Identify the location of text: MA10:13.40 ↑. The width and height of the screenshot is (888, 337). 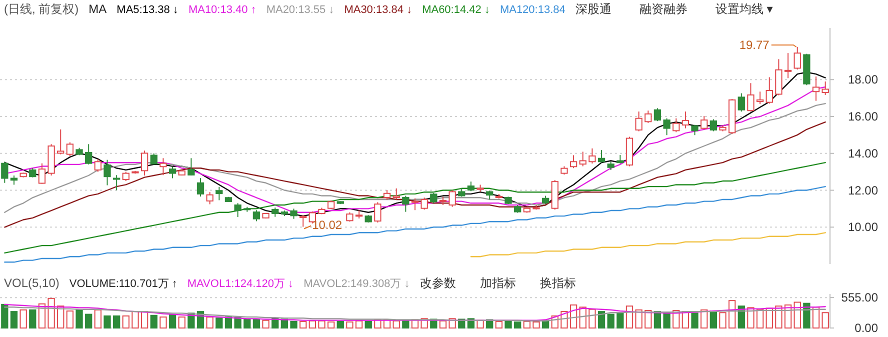
(222, 10).